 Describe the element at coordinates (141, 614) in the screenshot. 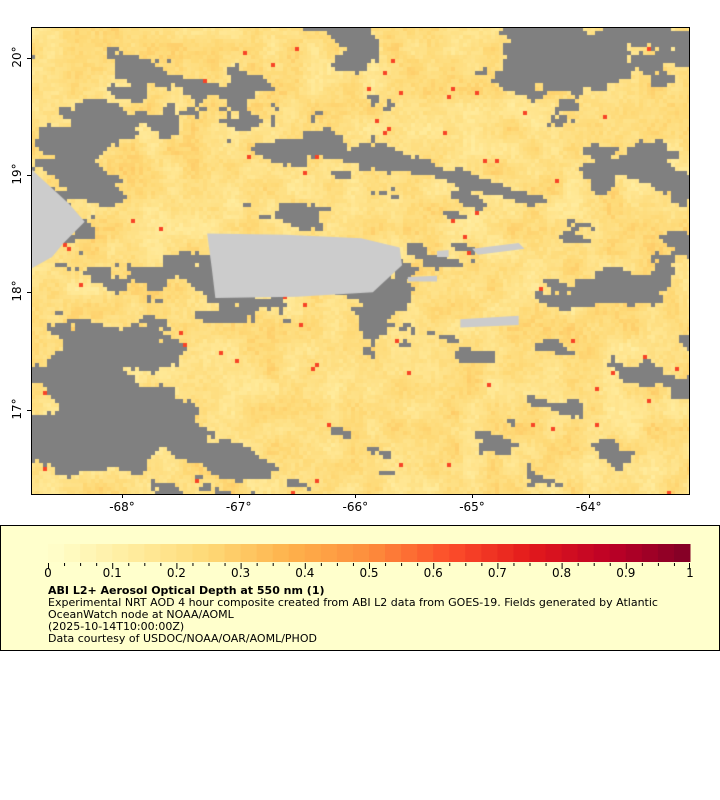

I see `legend-description-cont: OceanWatch node at NOAA/AOML` at that location.